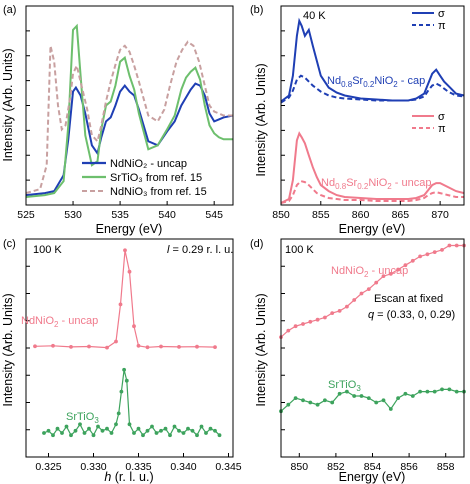 This screenshot has height=484, width=470. I want to click on panel-b-label: (b), so click(256, 10).